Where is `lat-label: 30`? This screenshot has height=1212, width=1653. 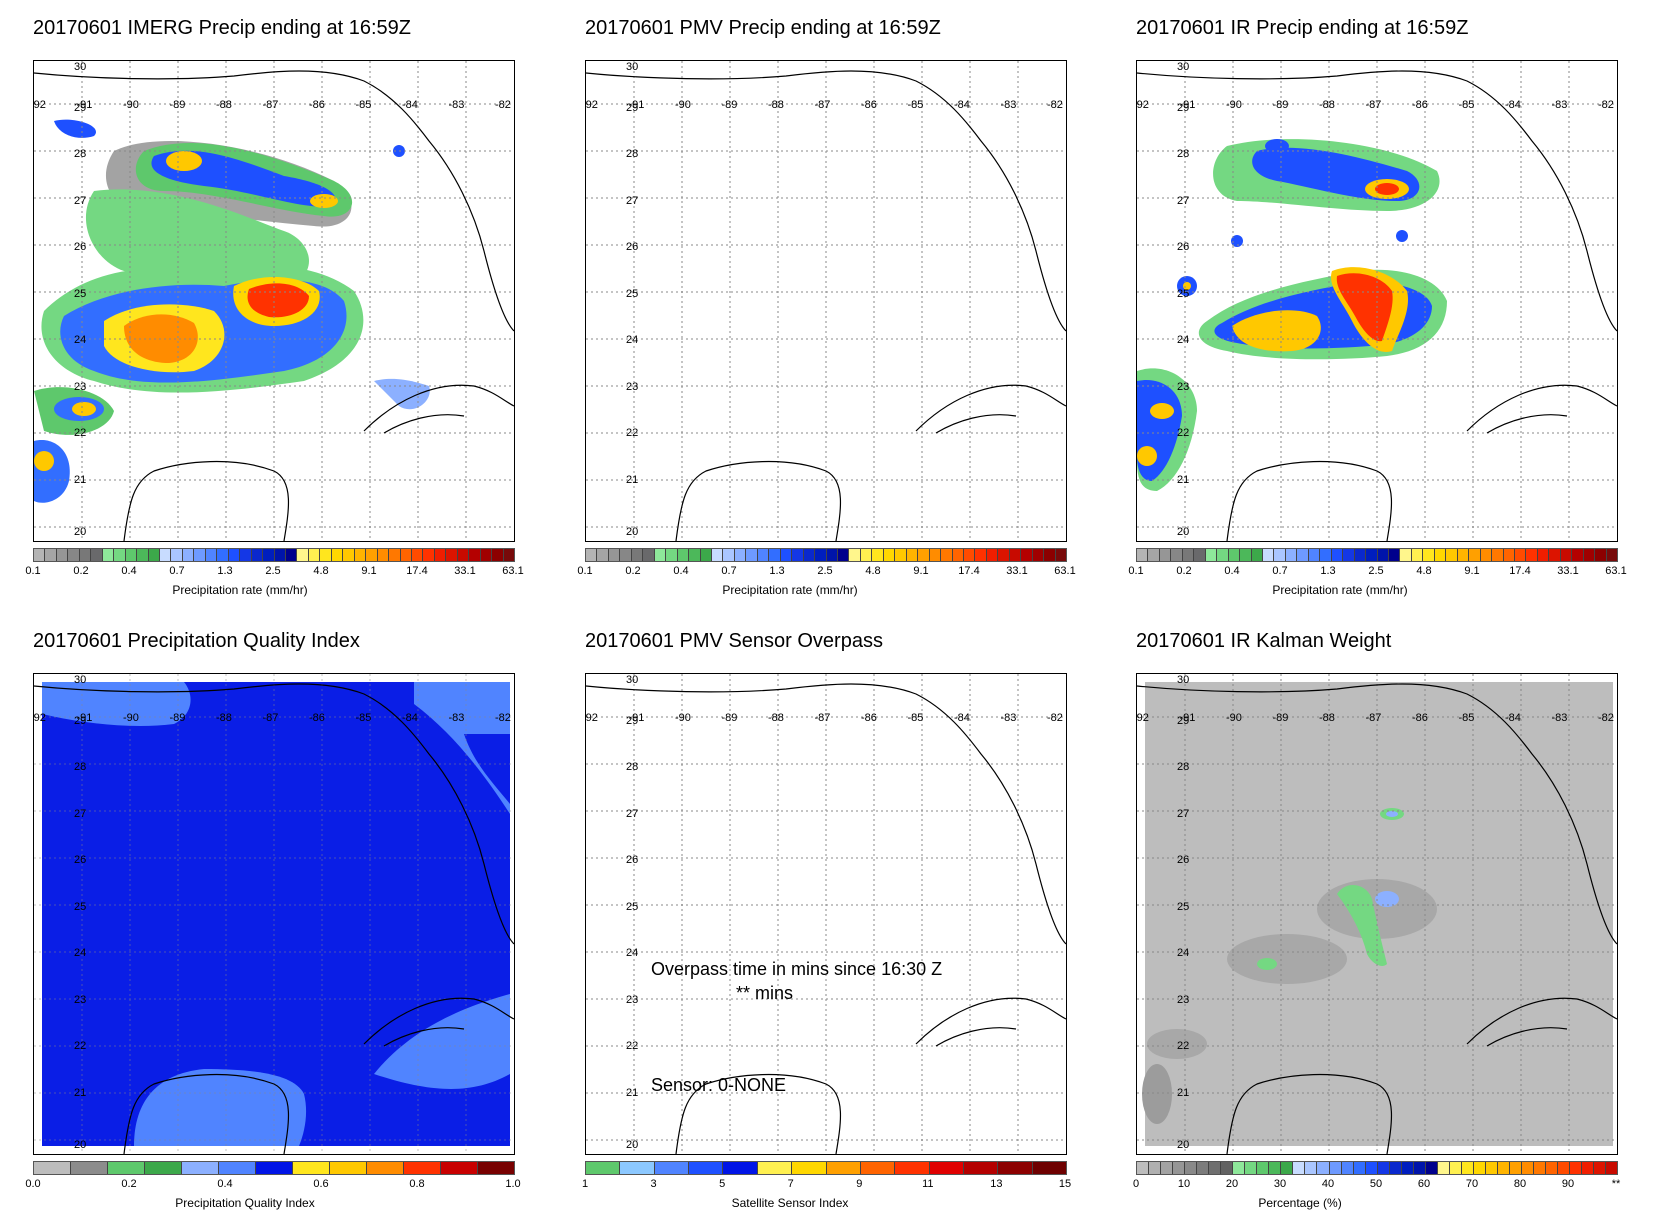 lat-label: 30 is located at coordinates (80, 680).